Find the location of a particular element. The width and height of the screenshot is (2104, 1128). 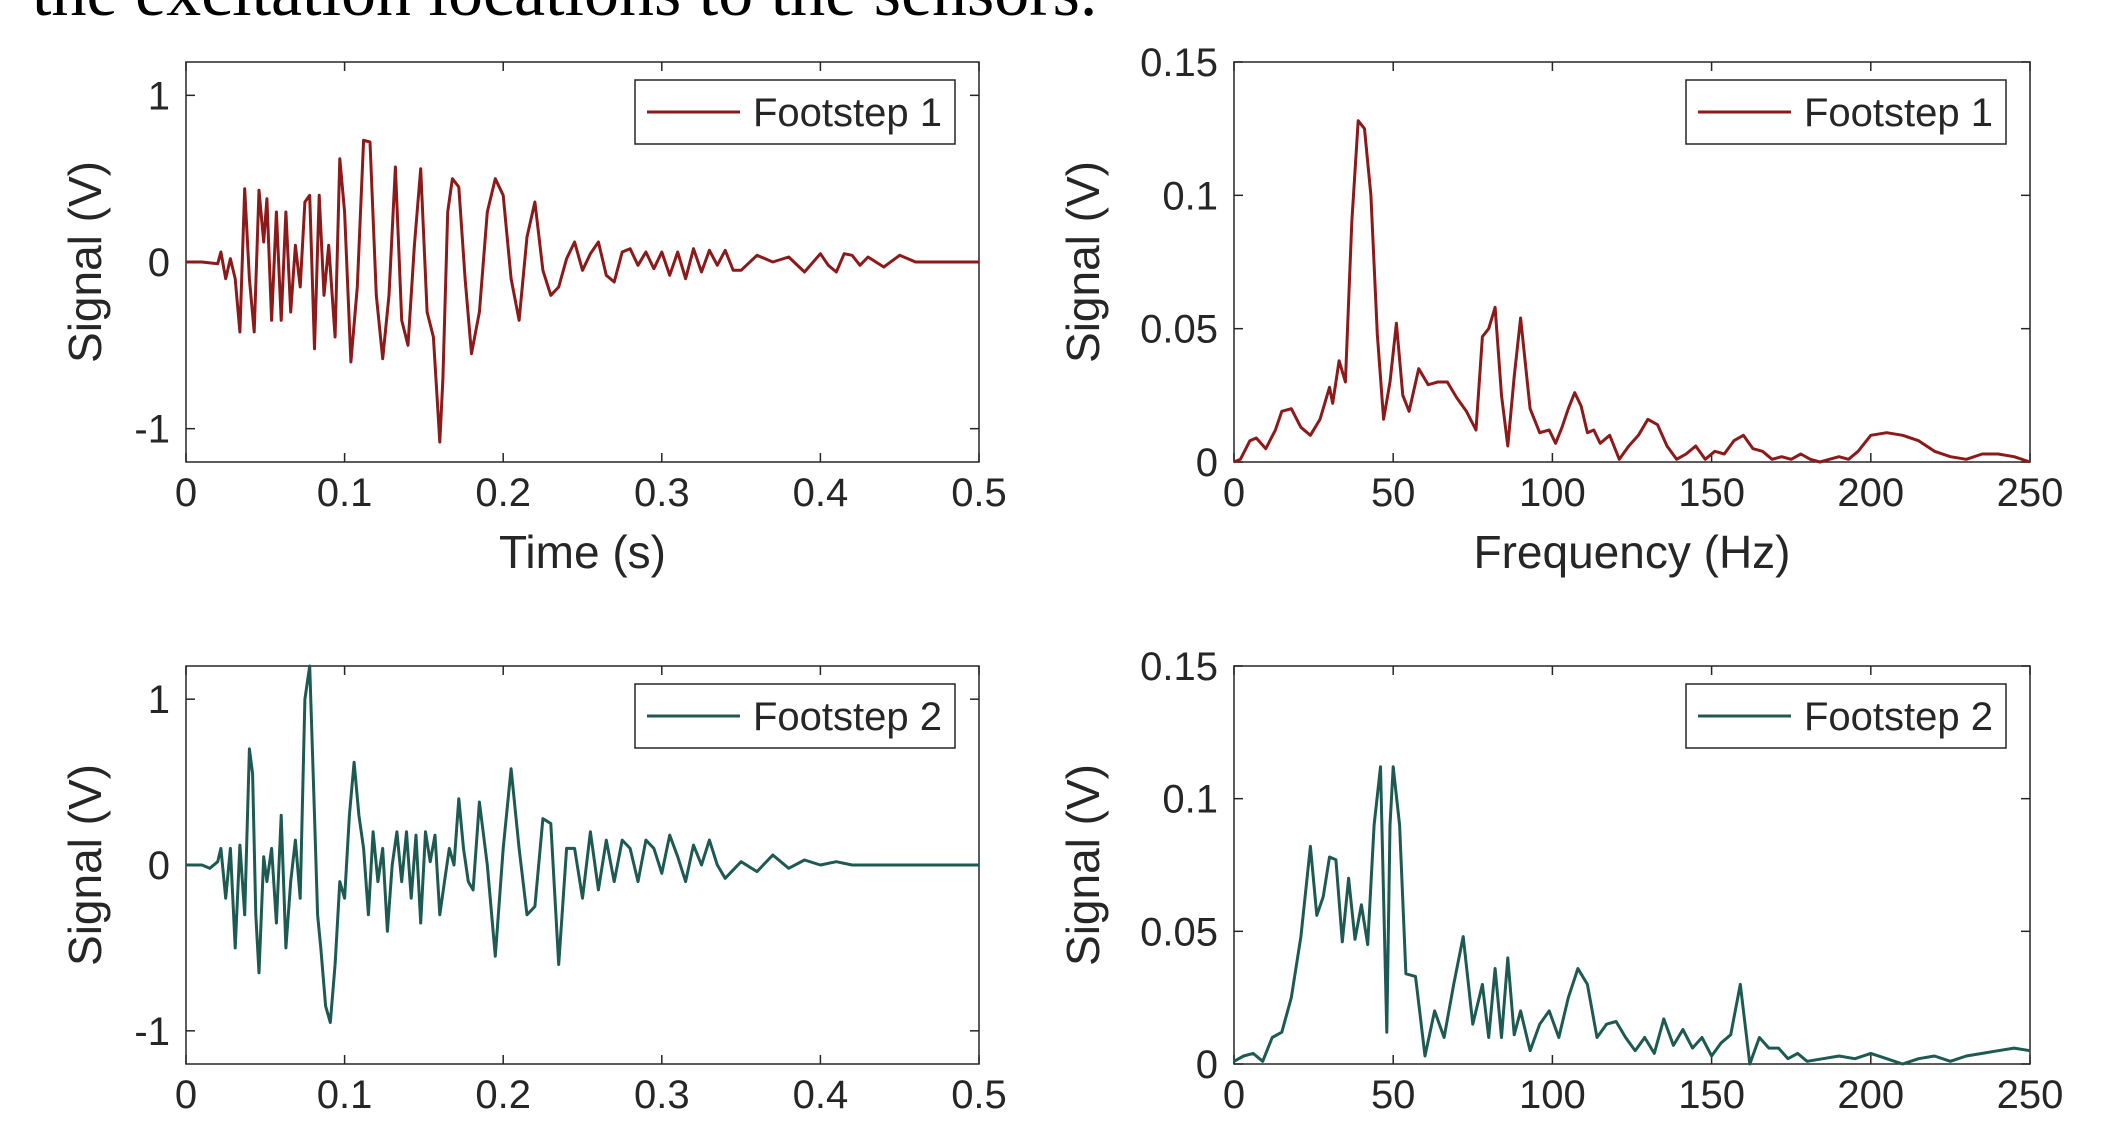

x-axis-label: Frequency (Hz) is located at coordinates (1632, 552).